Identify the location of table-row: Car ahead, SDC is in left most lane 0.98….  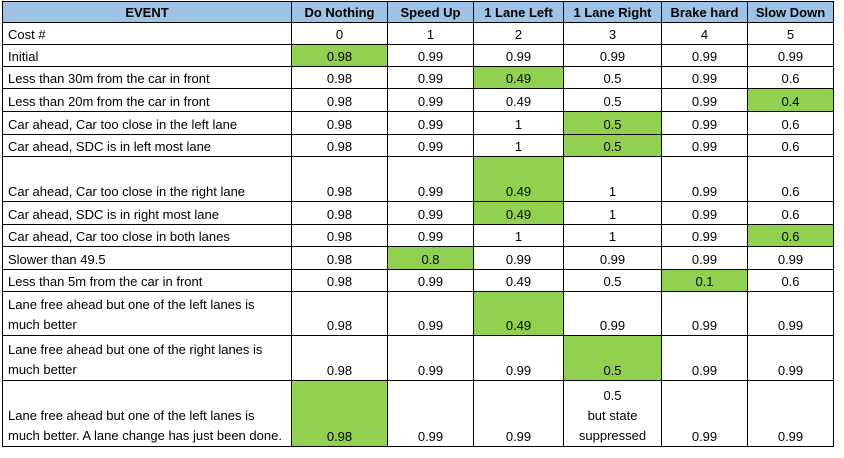
(418, 145).